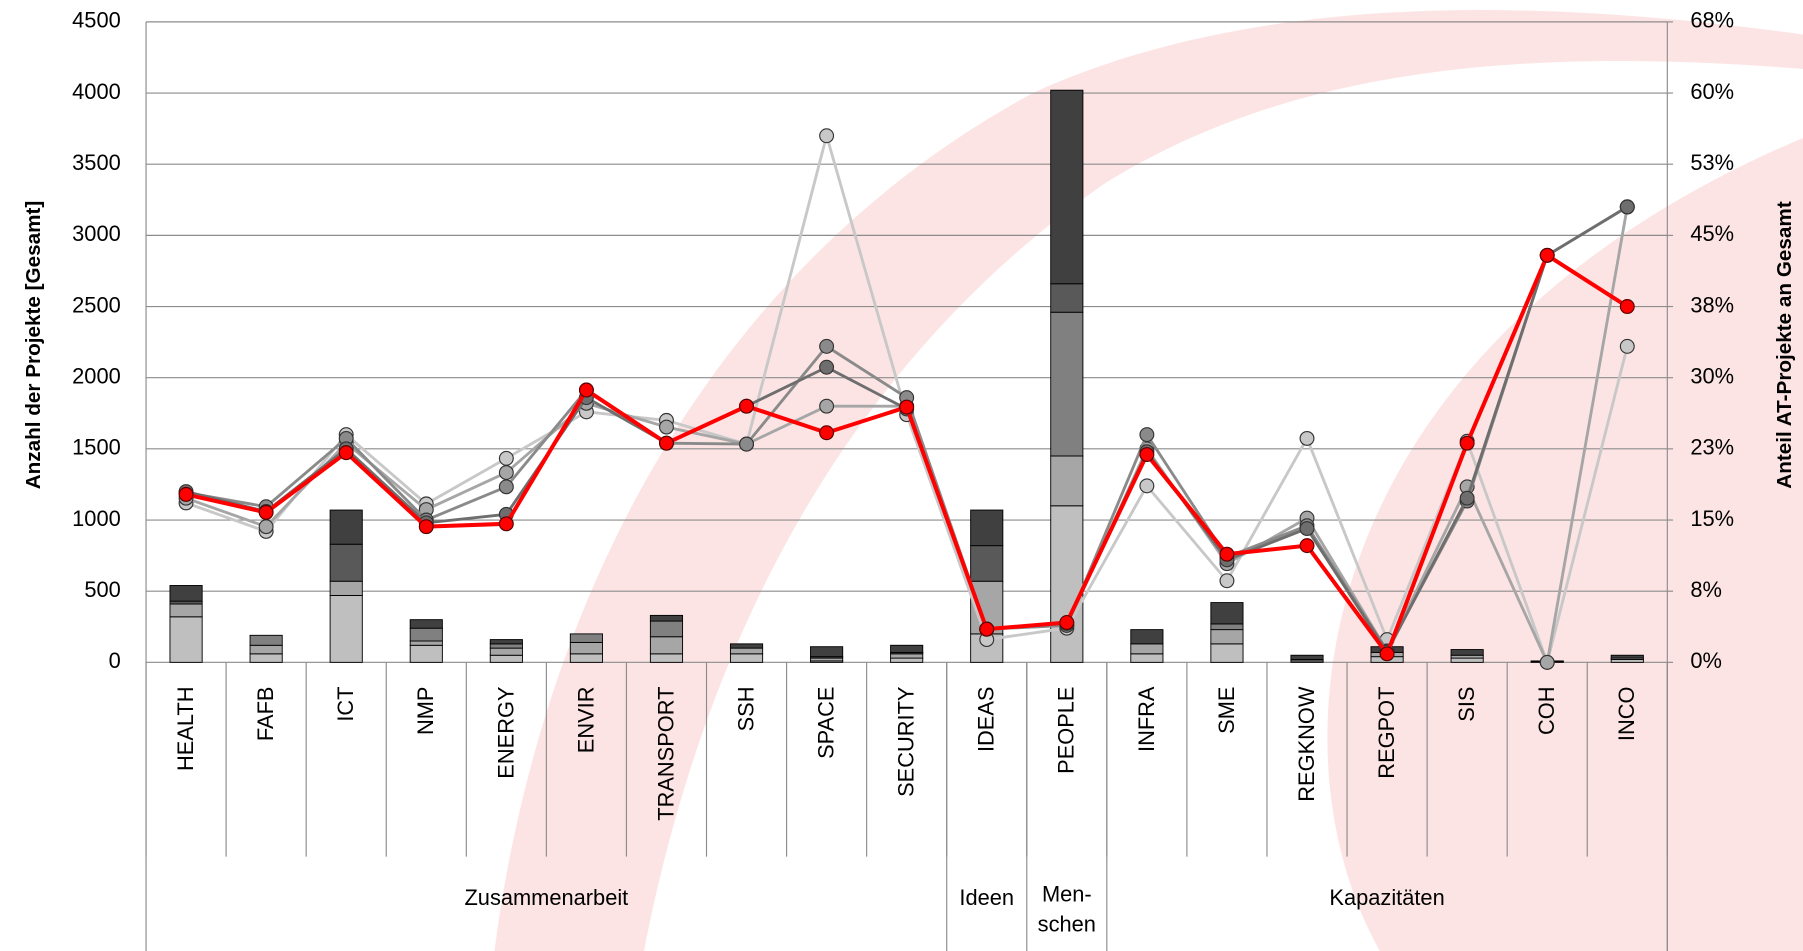 This screenshot has width=1803, height=951. What do you see at coordinates (96, 20) in the screenshot?
I see `y-tick-label: 4500` at bounding box center [96, 20].